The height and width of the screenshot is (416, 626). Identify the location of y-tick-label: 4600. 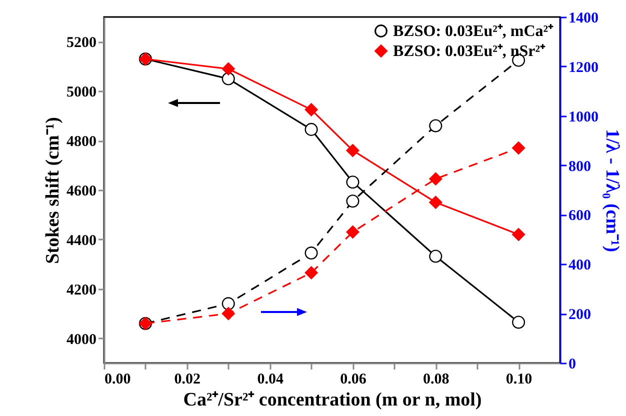
(81, 192).